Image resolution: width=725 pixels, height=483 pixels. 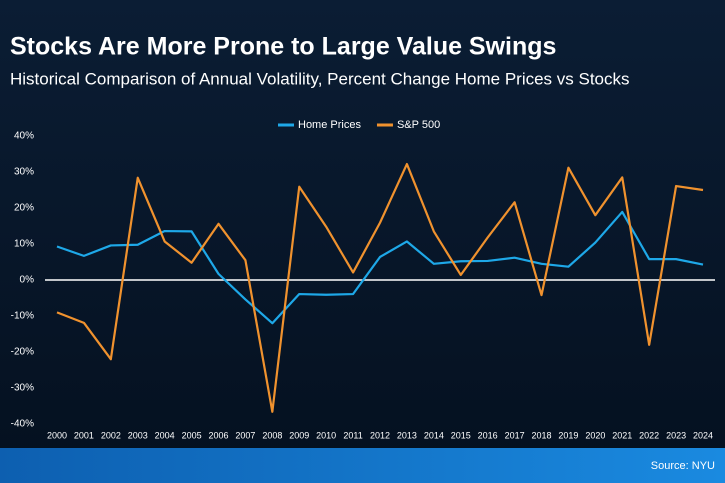 What do you see at coordinates (703, 435) in the screenshot?
I see `x-tick-label: 2024` at bounding box center [703, 435].